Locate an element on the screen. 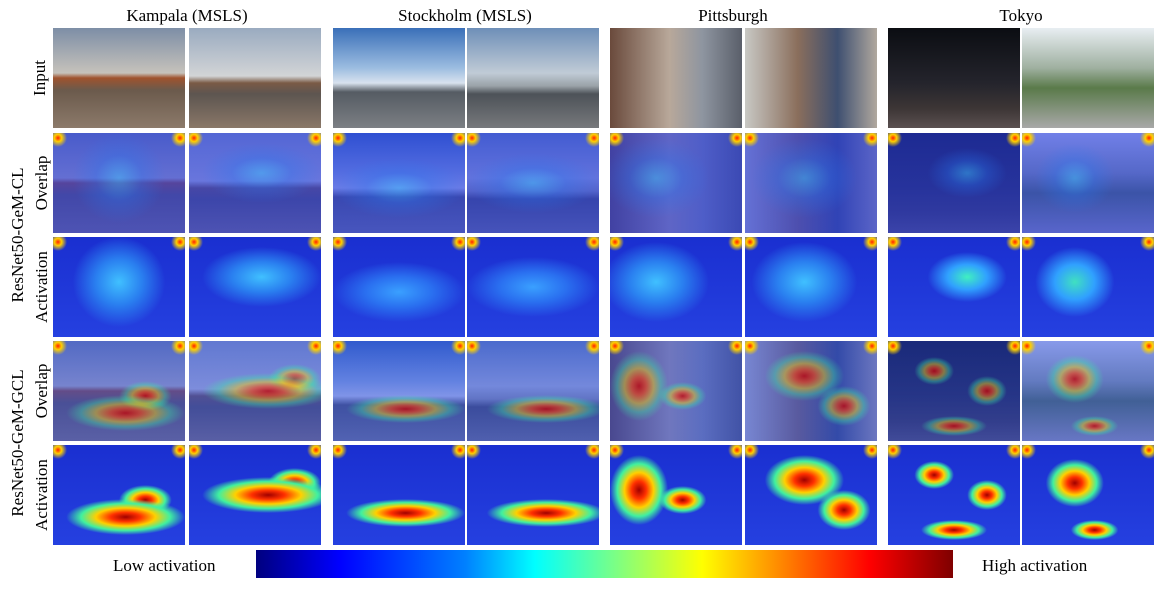 This screenshot has width=1170, height=592. low-label: Low activation is located at coordinates (164, 565).